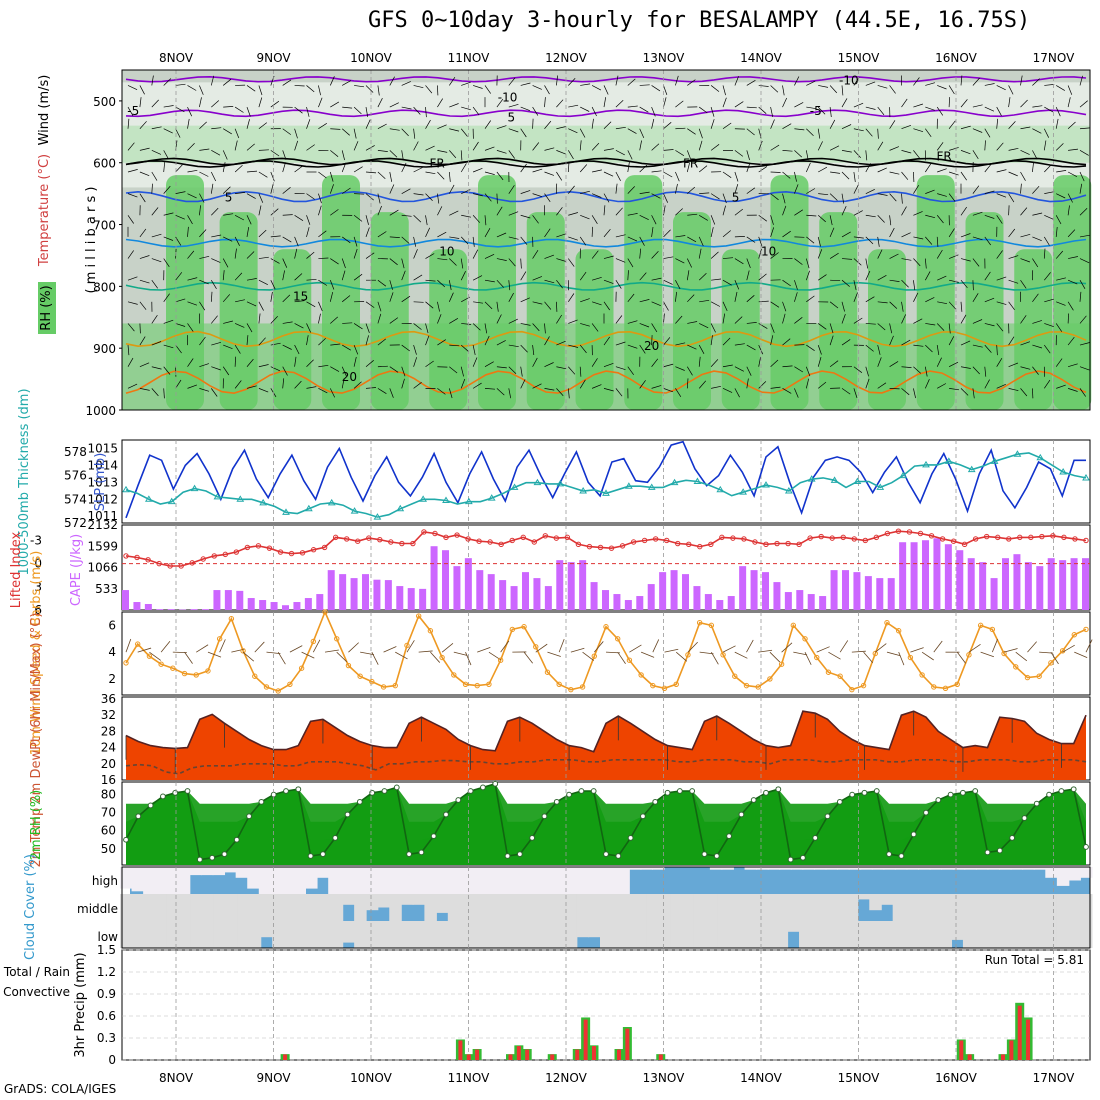 Image resolution: width=1100 pixels, height=1100 pixels. Describe the element at coordinates (104, 287) in the screenshot. I see `pressure-tick: 800` at that location.